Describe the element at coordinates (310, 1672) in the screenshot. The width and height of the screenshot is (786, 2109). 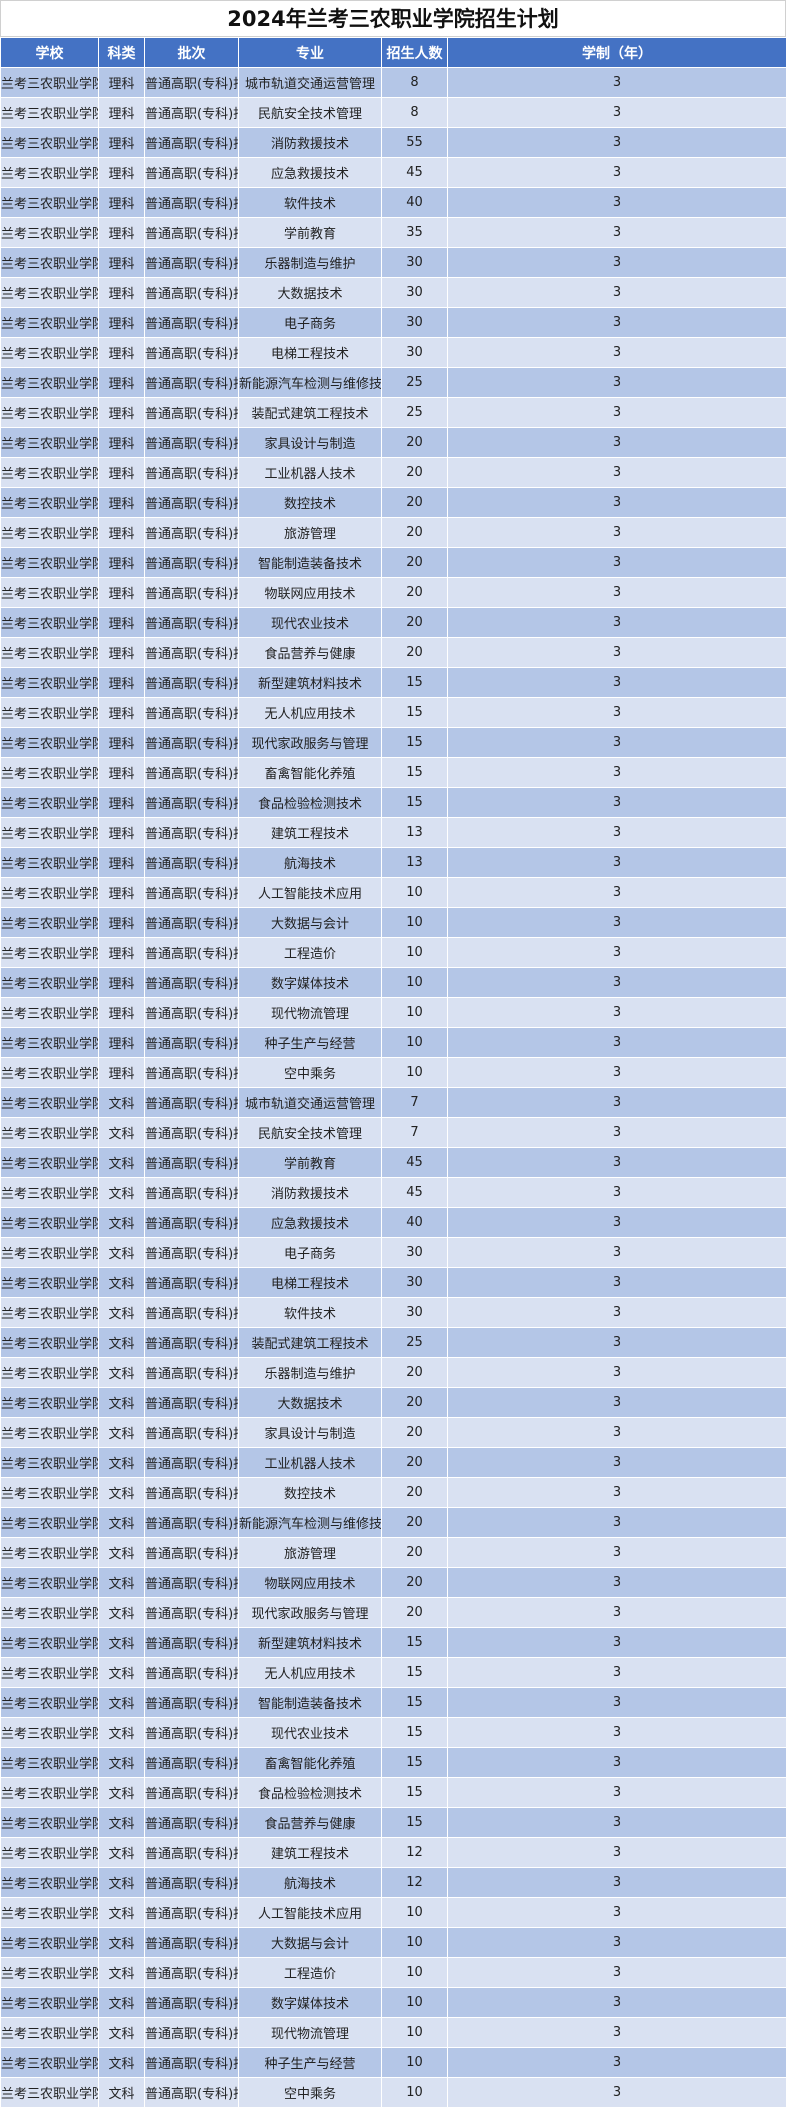
I see `cell-major: 无人机应用技术` at that location.